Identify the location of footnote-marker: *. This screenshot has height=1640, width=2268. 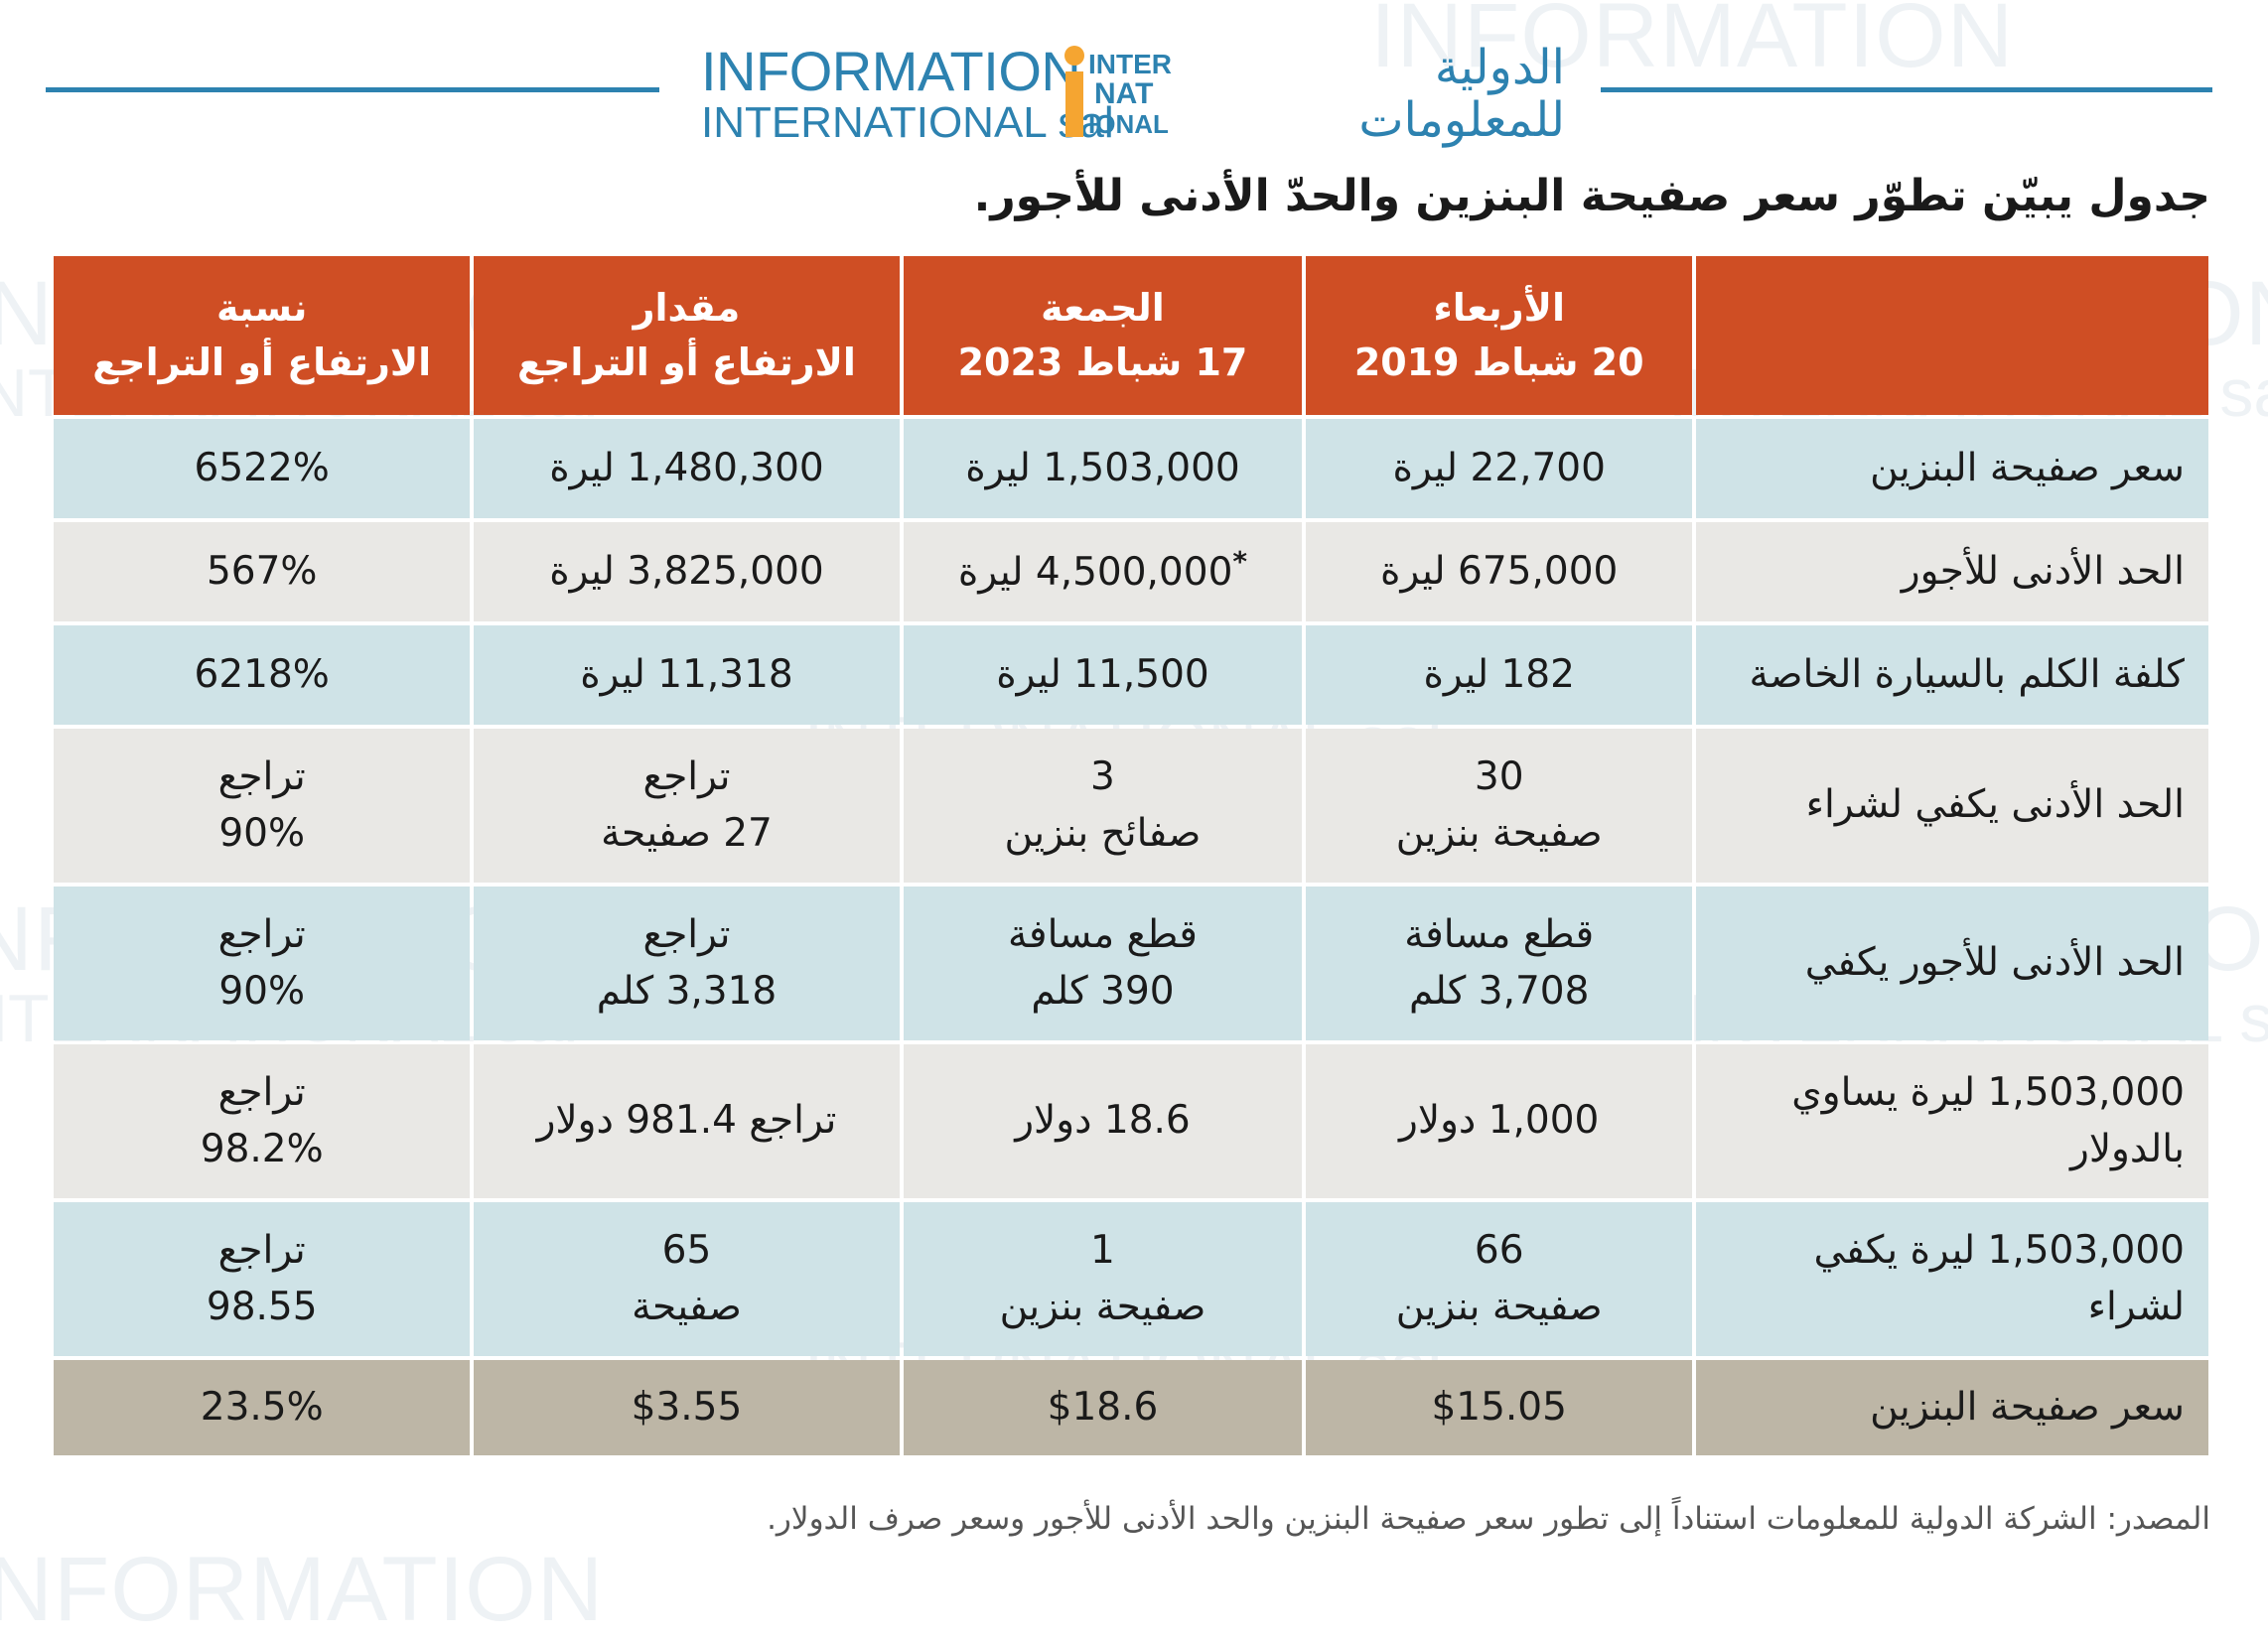
(1240, 562).